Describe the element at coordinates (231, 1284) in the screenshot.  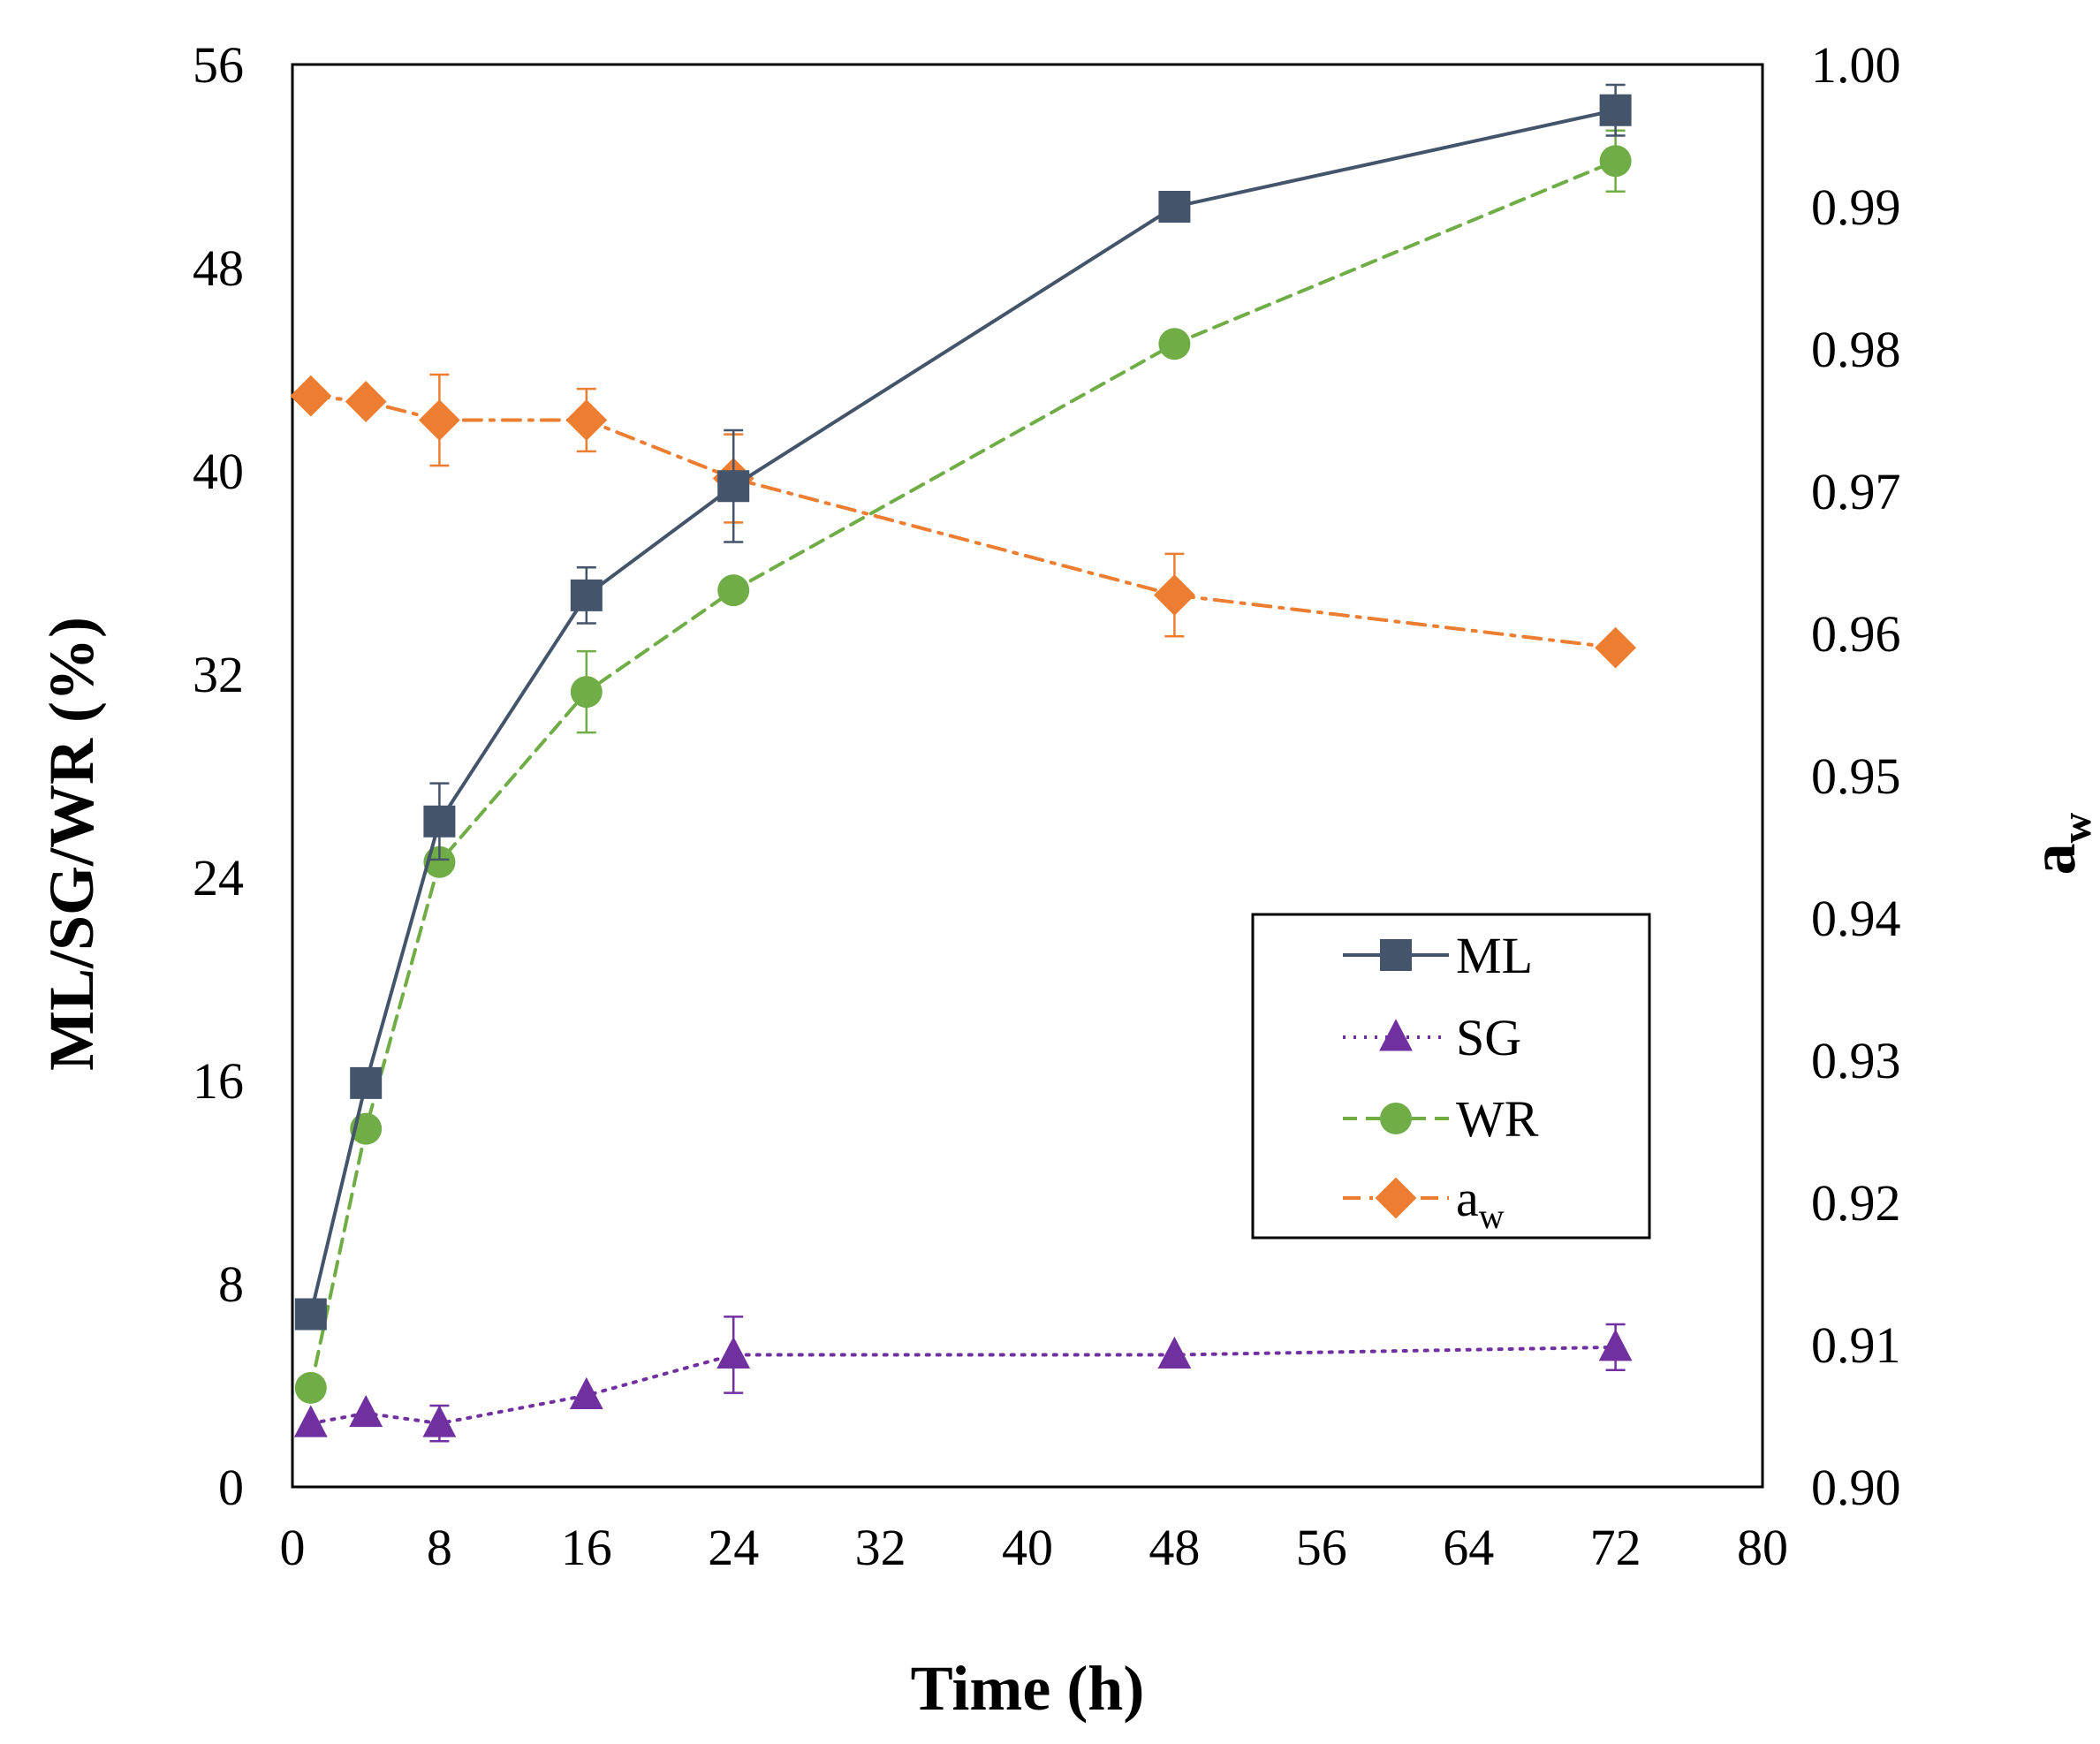
I see `y-tick-label: 8` at that location.